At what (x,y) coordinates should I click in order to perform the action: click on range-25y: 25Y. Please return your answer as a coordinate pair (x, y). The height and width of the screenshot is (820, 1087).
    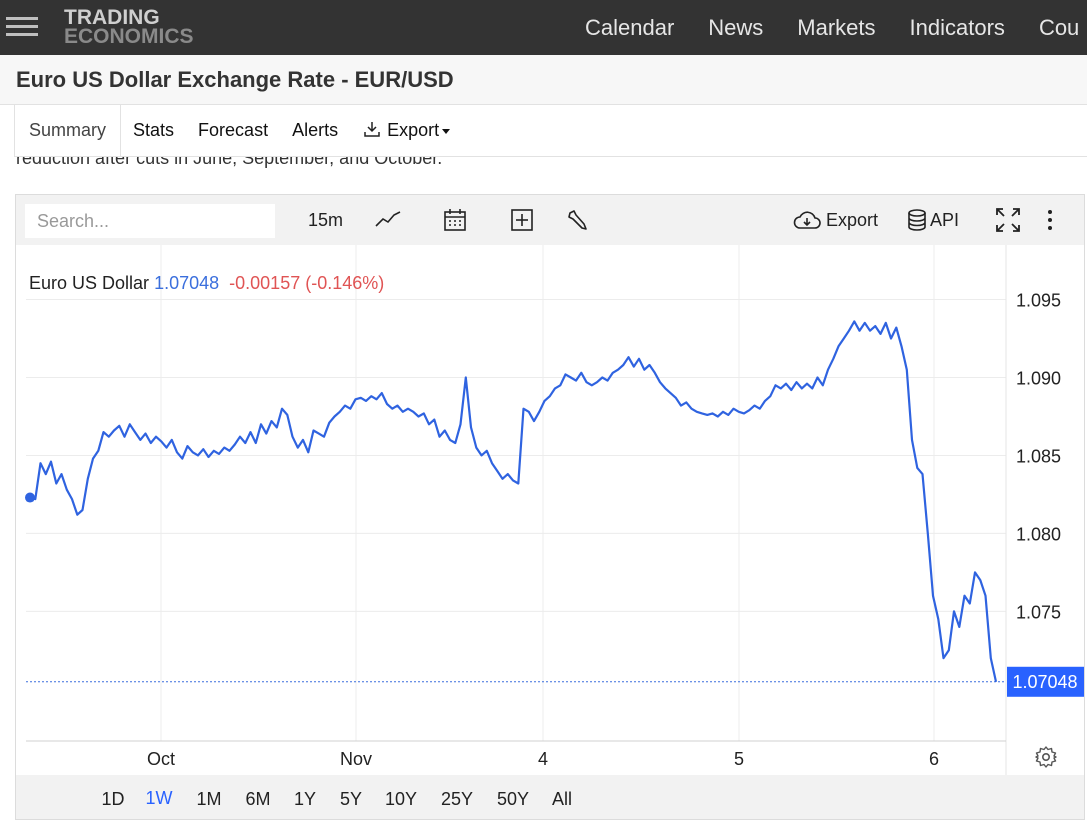
    Looking at the image, I should click on (457, 799).